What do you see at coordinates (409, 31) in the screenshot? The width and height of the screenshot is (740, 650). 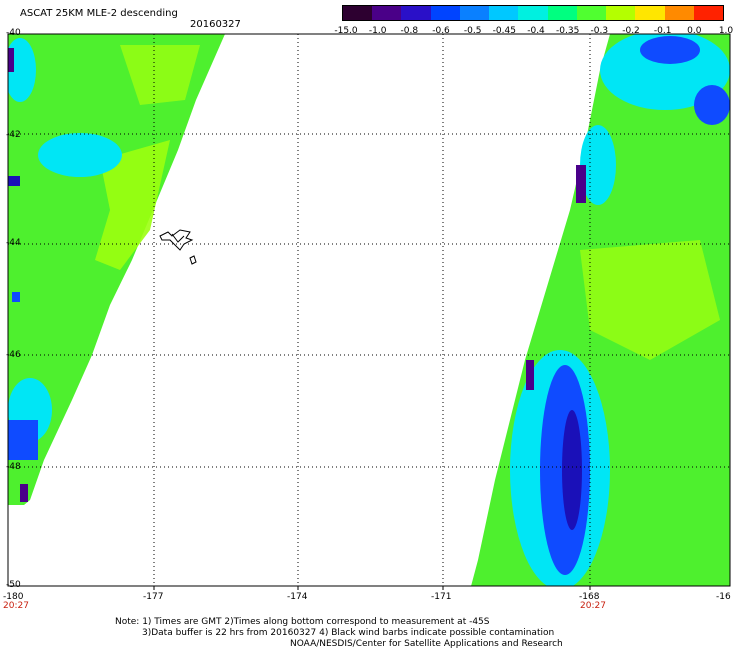 I see `colorbar-label: -0.8` at bounding box center [409, 31].